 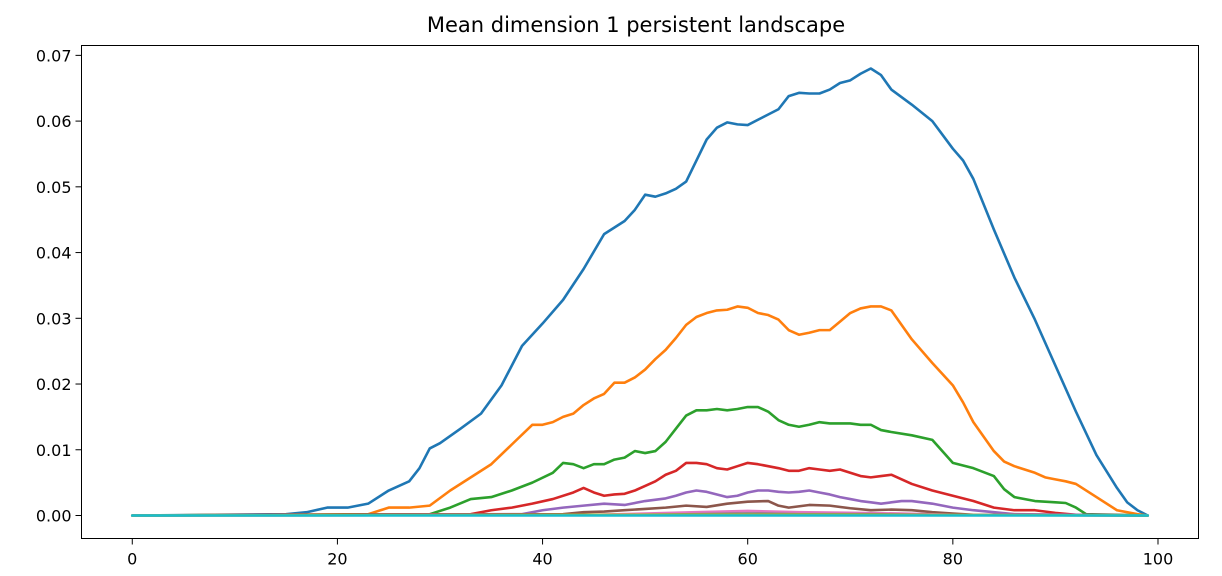 I want to click on y-axis-ticks: 0.00 0.01 0.02 0.03 0.04 0.05 0.06 0.07, so click(x=59, y=285).